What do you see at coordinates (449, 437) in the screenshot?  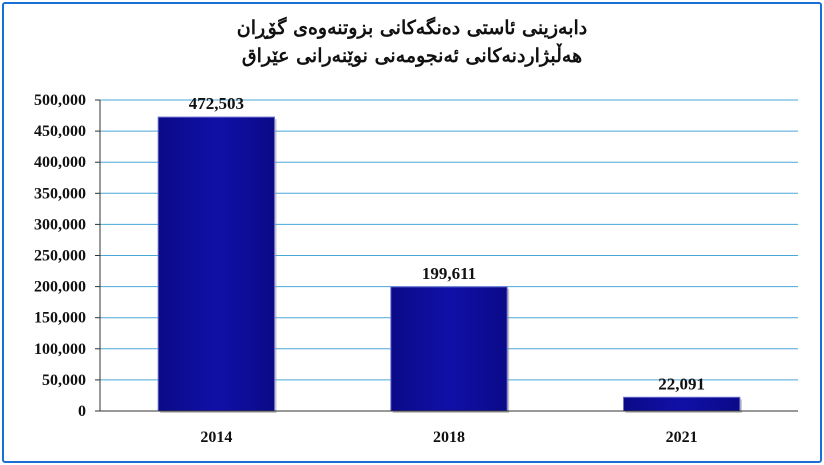 I see `x-tick-label: 2018` at bounding box center [449, 437].